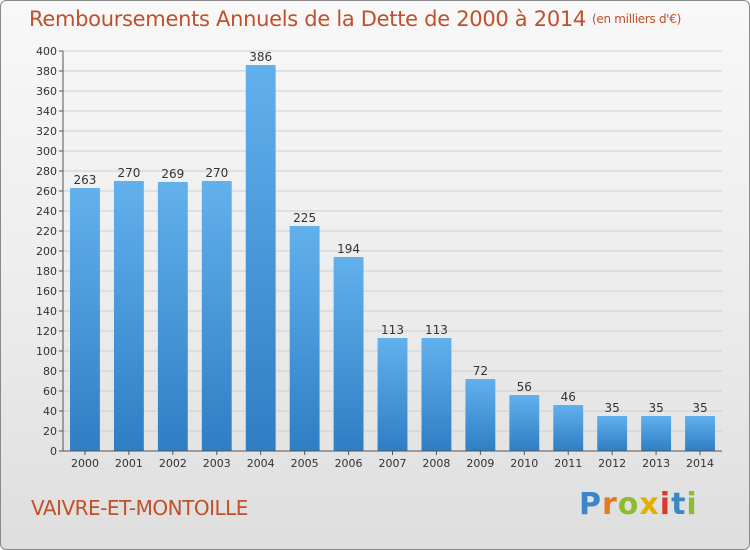 The width and height of the screenshot is (750, 550). What do you see at coordinates (348, 249) in the screenshot?
I see `value-label: 194` at bounding box center [348, 249].